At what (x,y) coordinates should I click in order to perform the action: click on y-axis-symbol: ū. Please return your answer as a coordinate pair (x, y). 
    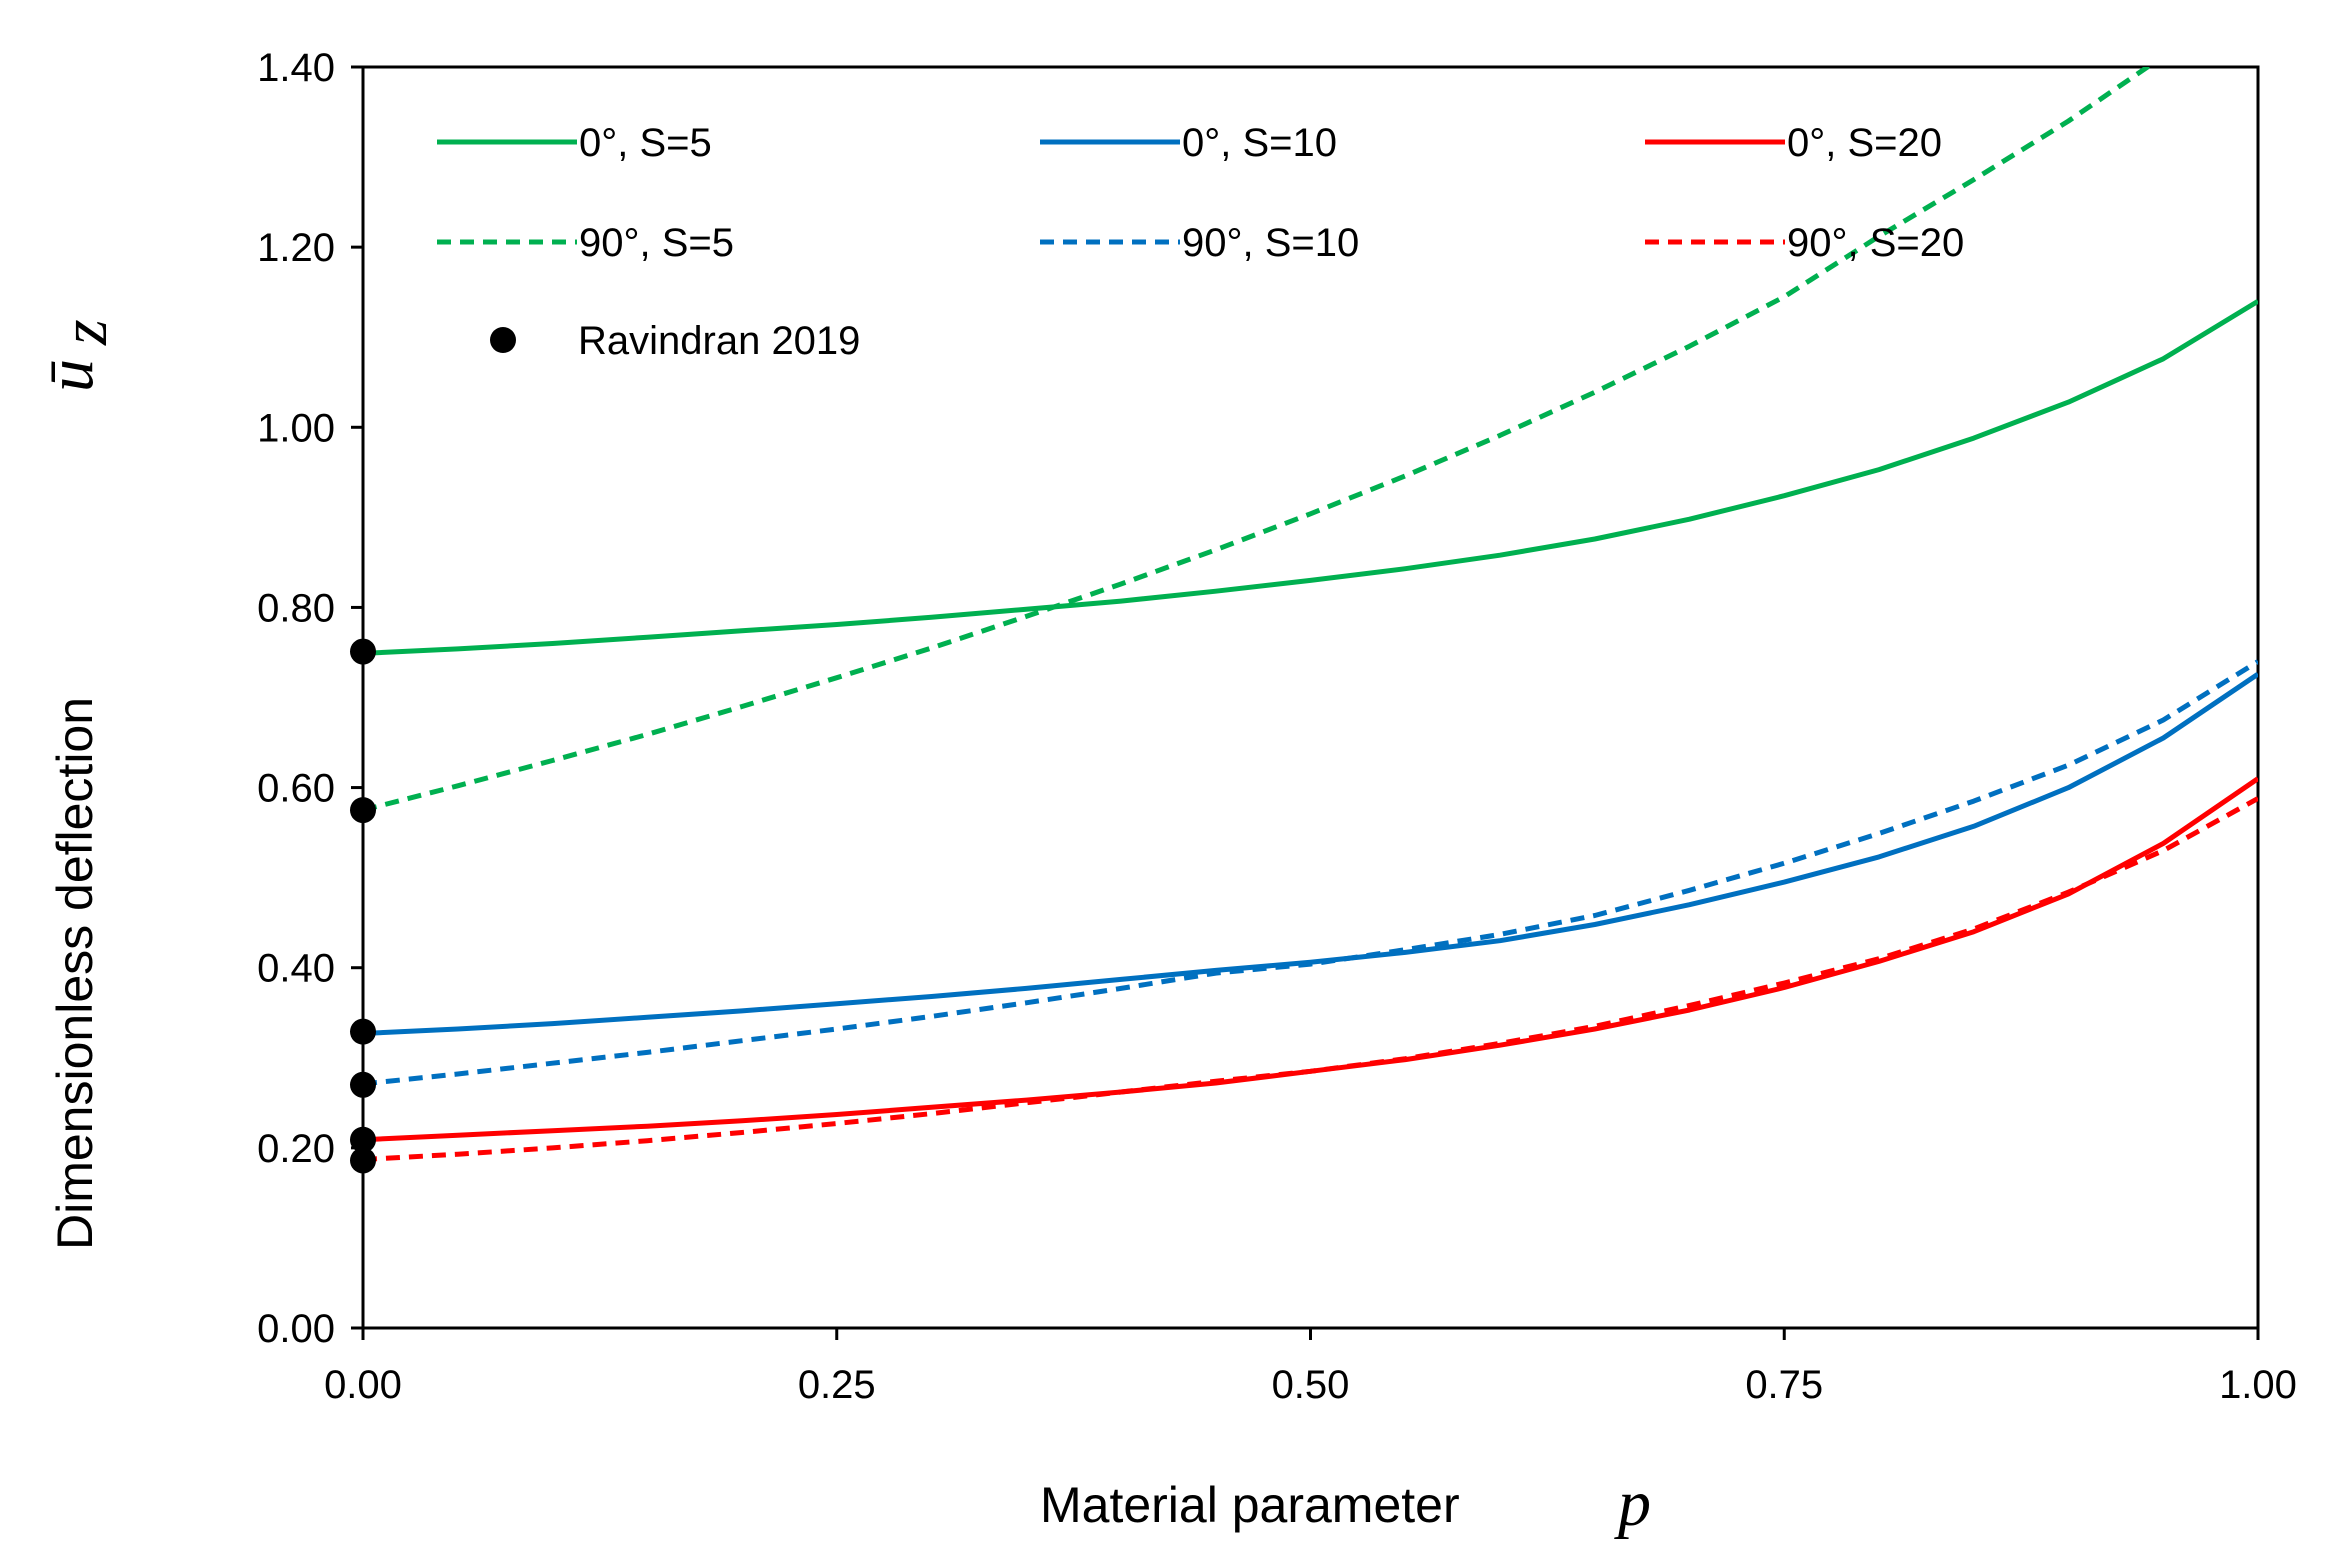
    Looking at the image, I should click on (70, 375).